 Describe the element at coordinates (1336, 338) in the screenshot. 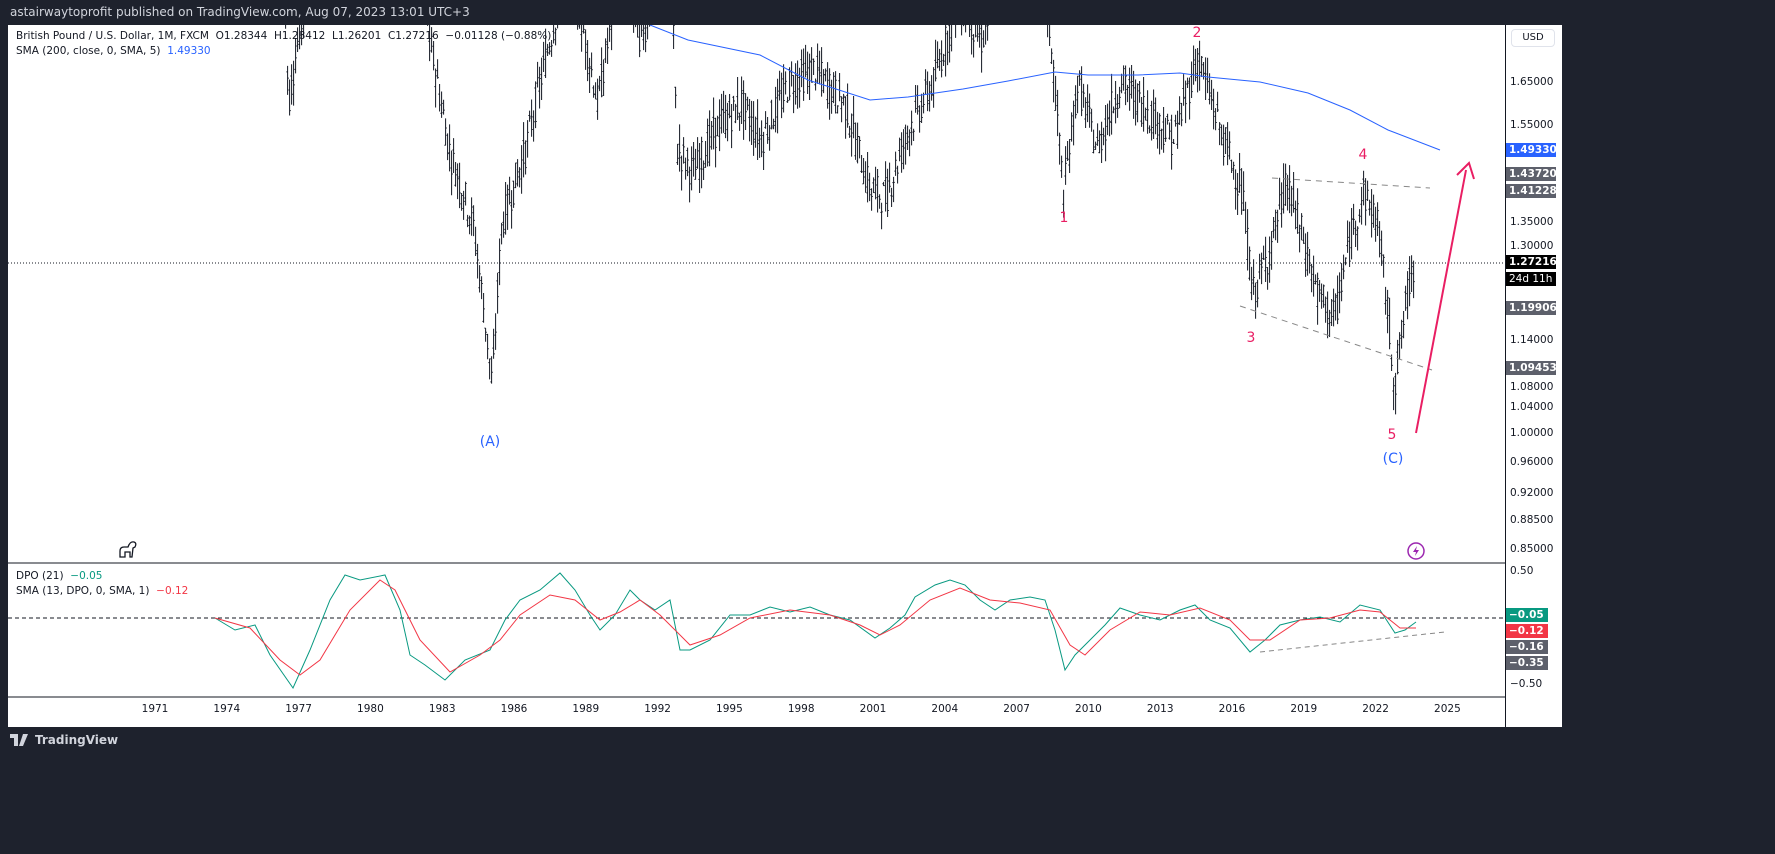

I see `trendline-lower` at that location.